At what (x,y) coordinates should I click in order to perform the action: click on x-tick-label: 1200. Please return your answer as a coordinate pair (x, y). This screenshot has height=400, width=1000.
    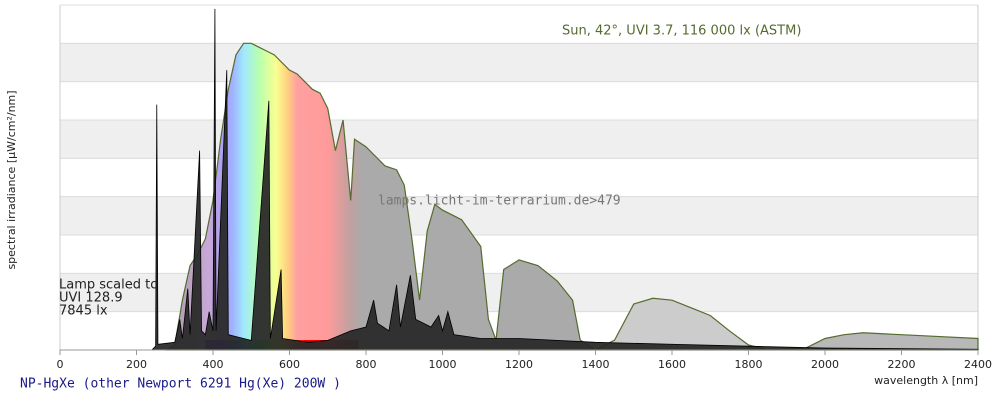
    Looking at the image, I should click on (519, 364).